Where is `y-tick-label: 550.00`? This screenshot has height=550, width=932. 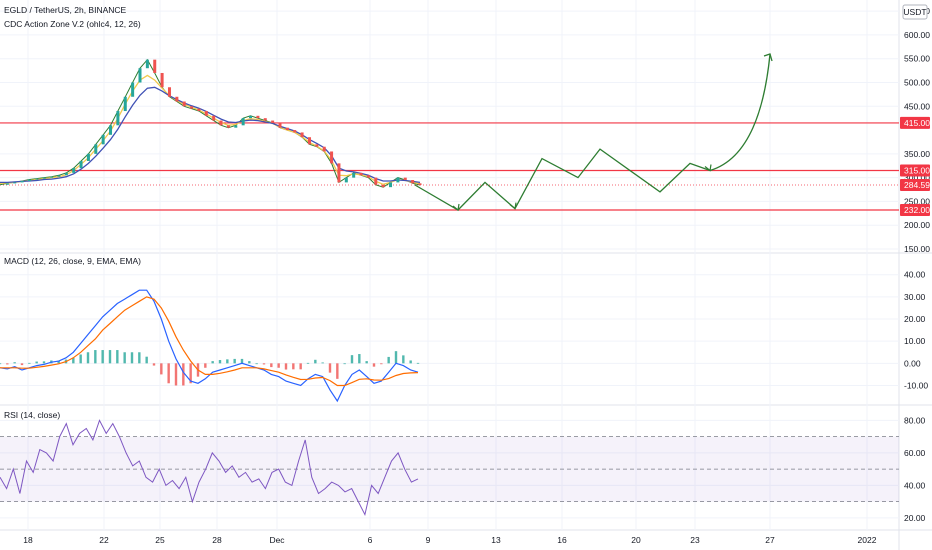 y-tick-label: 550.00 is located at coordinates (917, 59).